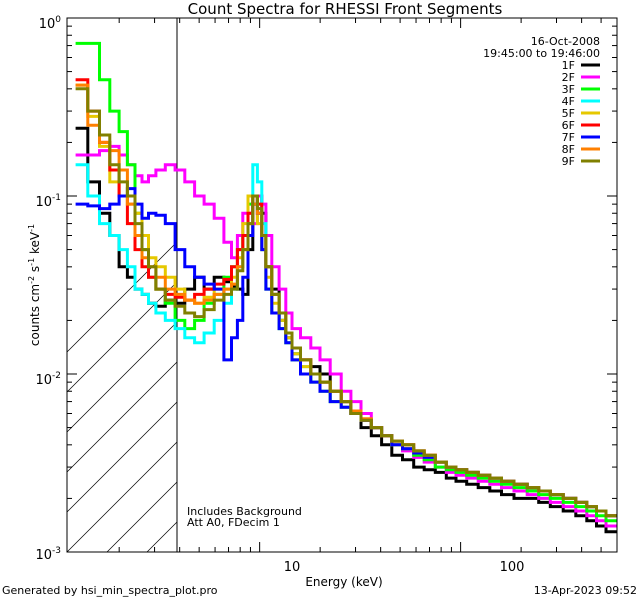 The height and width of the screenshot is (600, 640). I want to click on y-axis-label: counts cm-2 s-1 keV-1, so click(34, 285).